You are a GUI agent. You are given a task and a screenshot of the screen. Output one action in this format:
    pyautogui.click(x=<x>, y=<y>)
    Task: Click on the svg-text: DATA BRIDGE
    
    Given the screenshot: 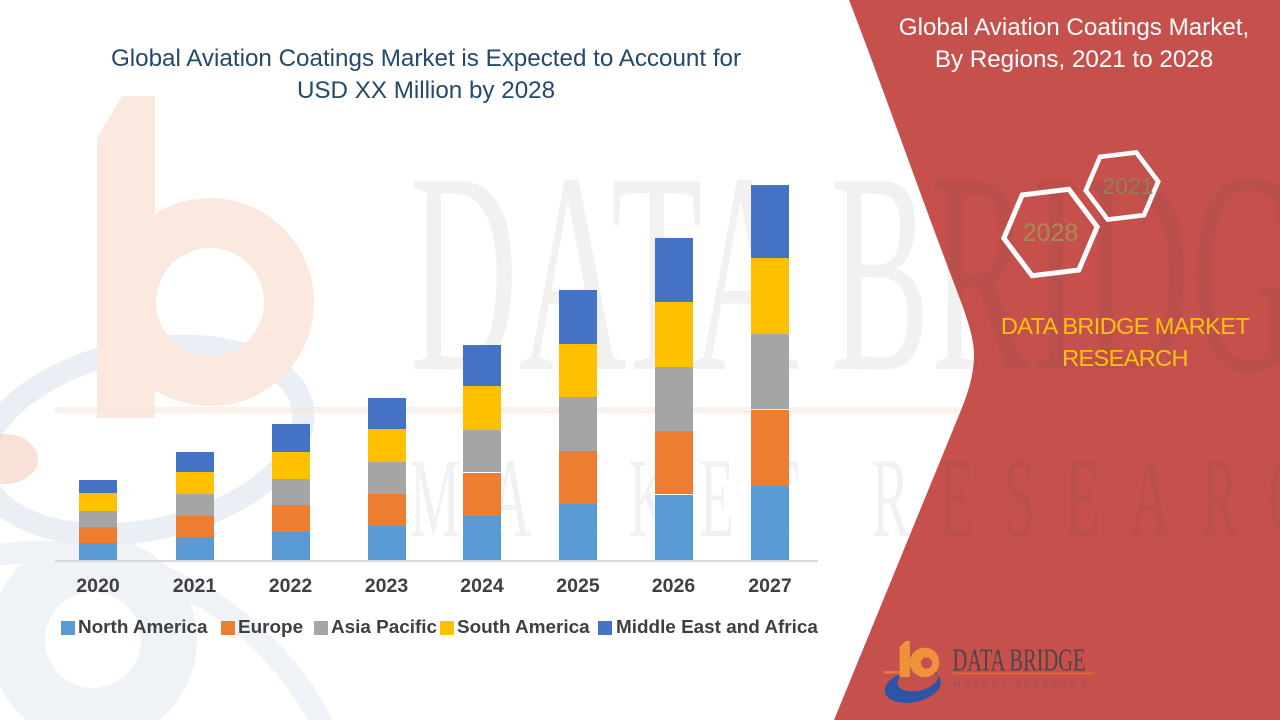 What is the action you would take?
    pyautogui.click(x=1019, y=660)
    